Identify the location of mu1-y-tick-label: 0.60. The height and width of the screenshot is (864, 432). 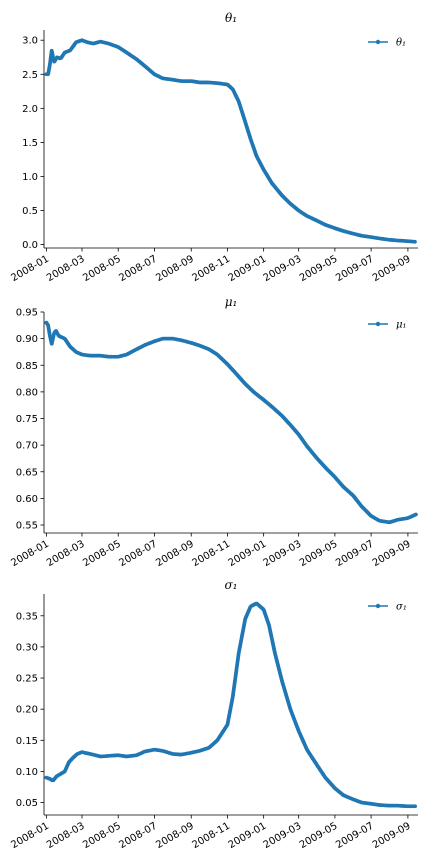
(27, 499).